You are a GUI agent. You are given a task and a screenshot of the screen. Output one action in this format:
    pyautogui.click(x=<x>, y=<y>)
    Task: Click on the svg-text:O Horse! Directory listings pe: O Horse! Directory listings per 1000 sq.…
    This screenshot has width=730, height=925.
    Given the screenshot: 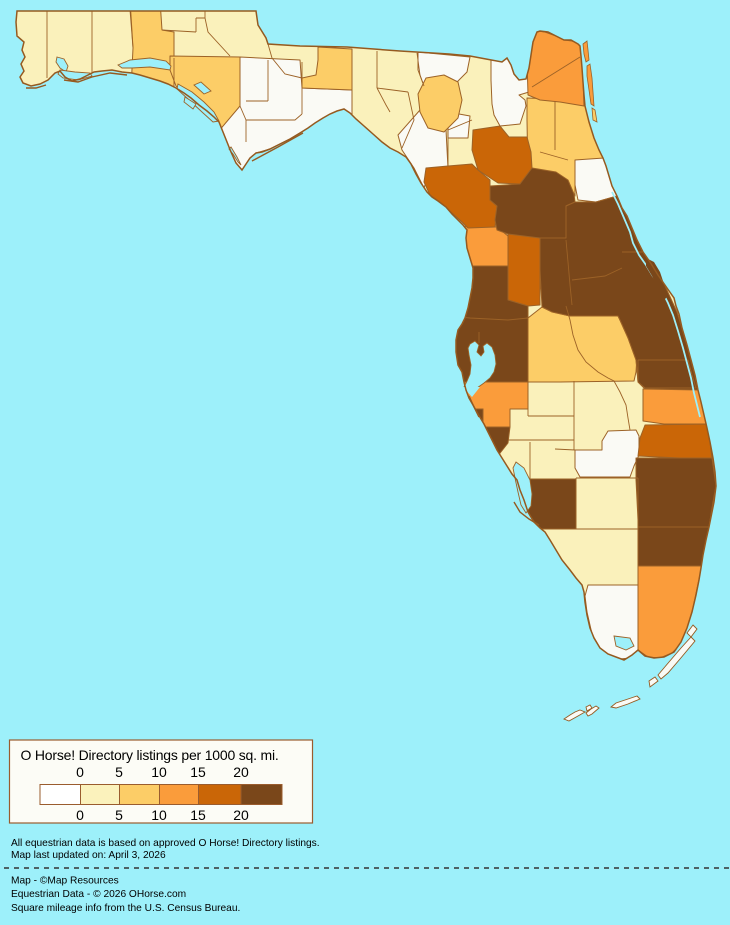 What is the action you would take?
    pyautogui.click(x=150, y=755)
    